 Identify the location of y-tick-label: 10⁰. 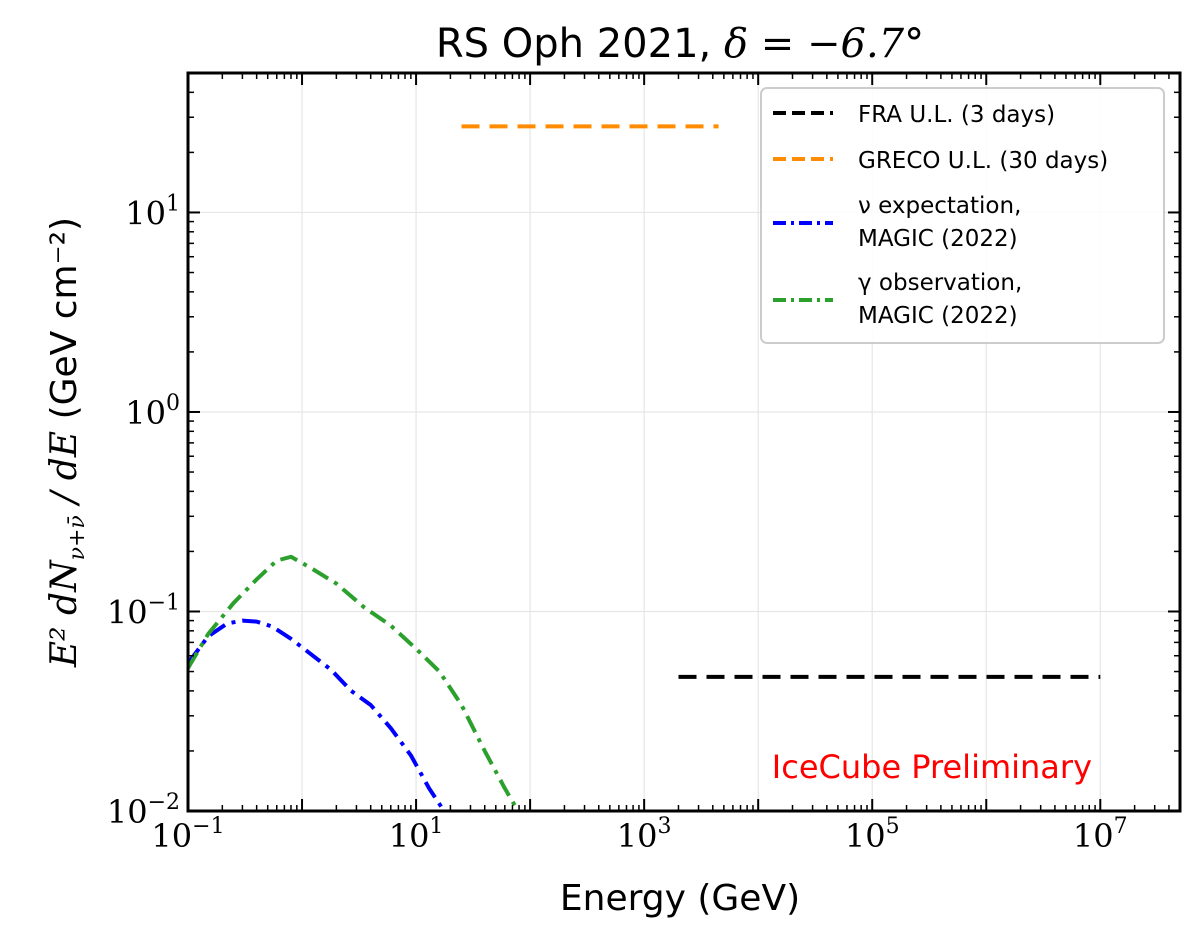
(152, 411).